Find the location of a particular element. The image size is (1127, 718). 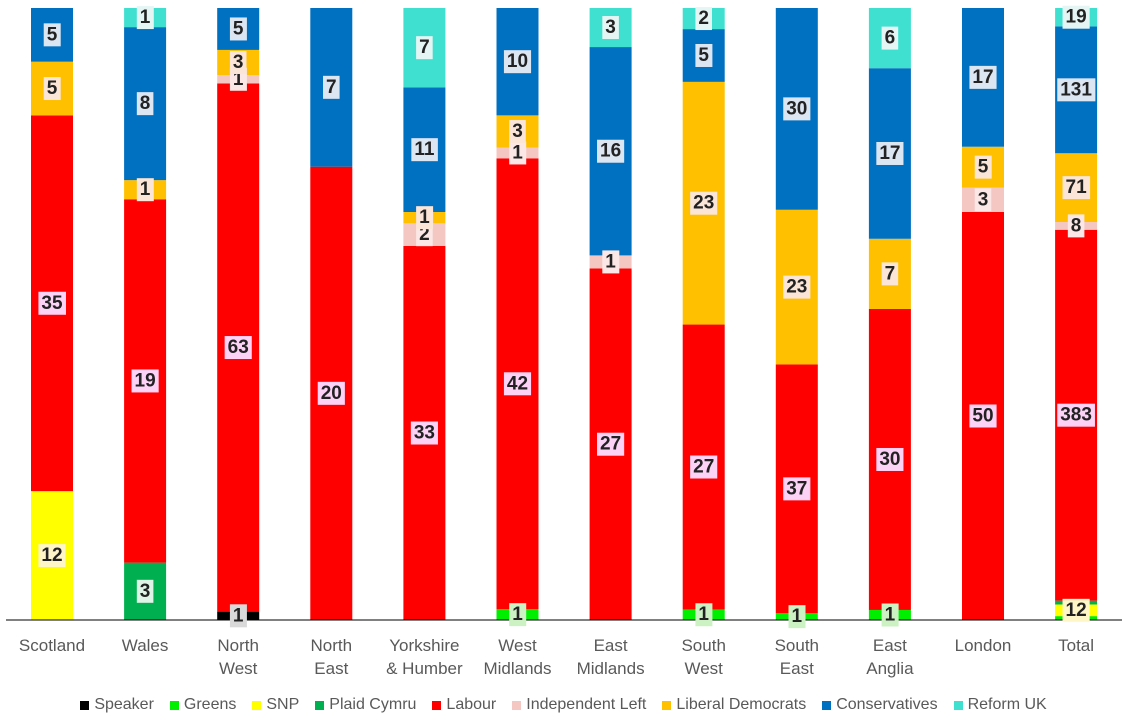

data-label-text: 11 is located at coordinates (424, 149).